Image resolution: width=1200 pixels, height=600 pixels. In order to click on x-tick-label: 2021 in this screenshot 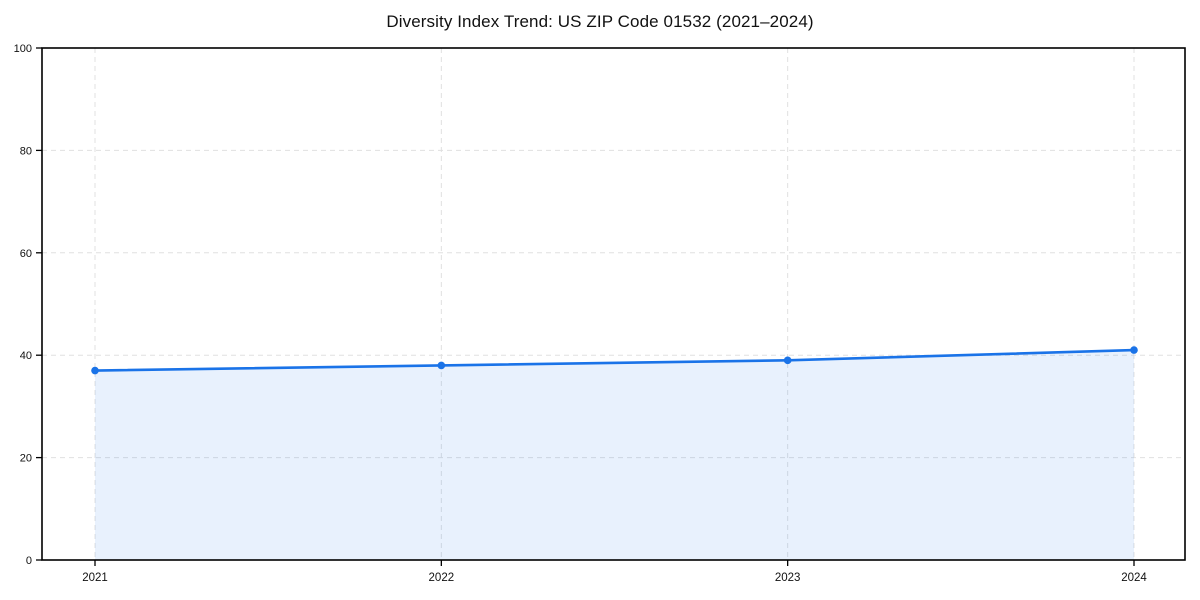, I will do `click(95, 578)`.